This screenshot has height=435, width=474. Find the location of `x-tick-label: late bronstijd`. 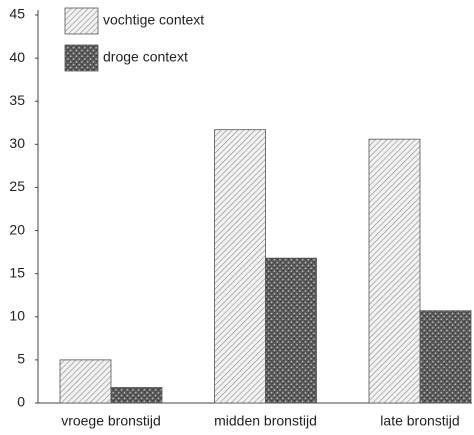

x-tick-label: late bronstijd is located at coordinates (419, 421).